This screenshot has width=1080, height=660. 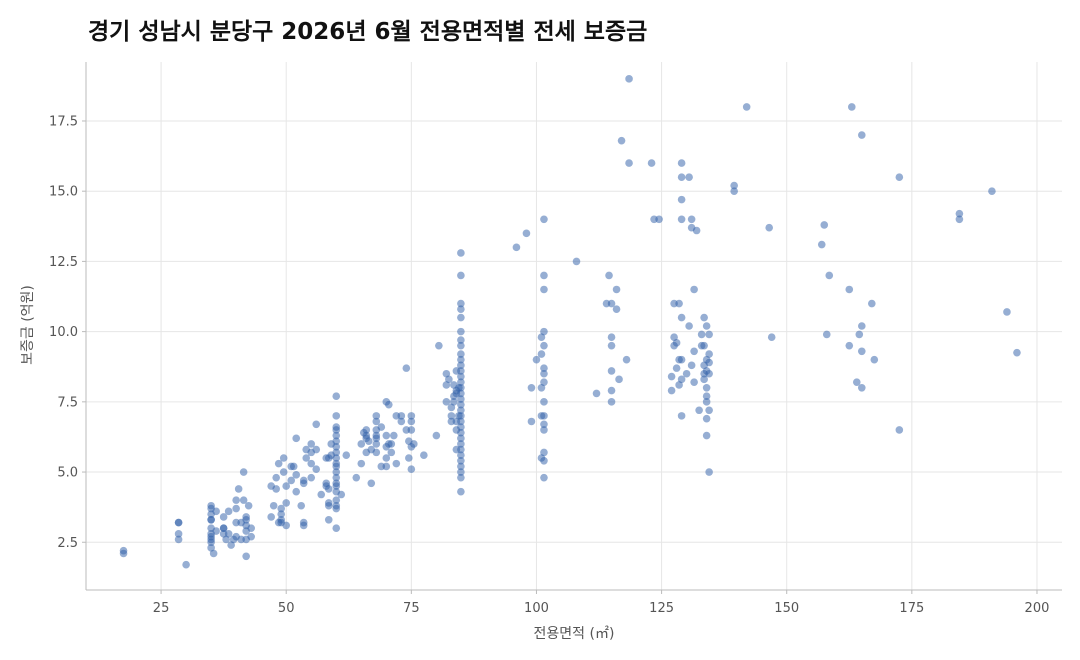 What do you see at coordinates (574, 634) in the screenshot?
I see `x-axis-title: 전용면적 (㎡)` at bounding box center [574, 634].